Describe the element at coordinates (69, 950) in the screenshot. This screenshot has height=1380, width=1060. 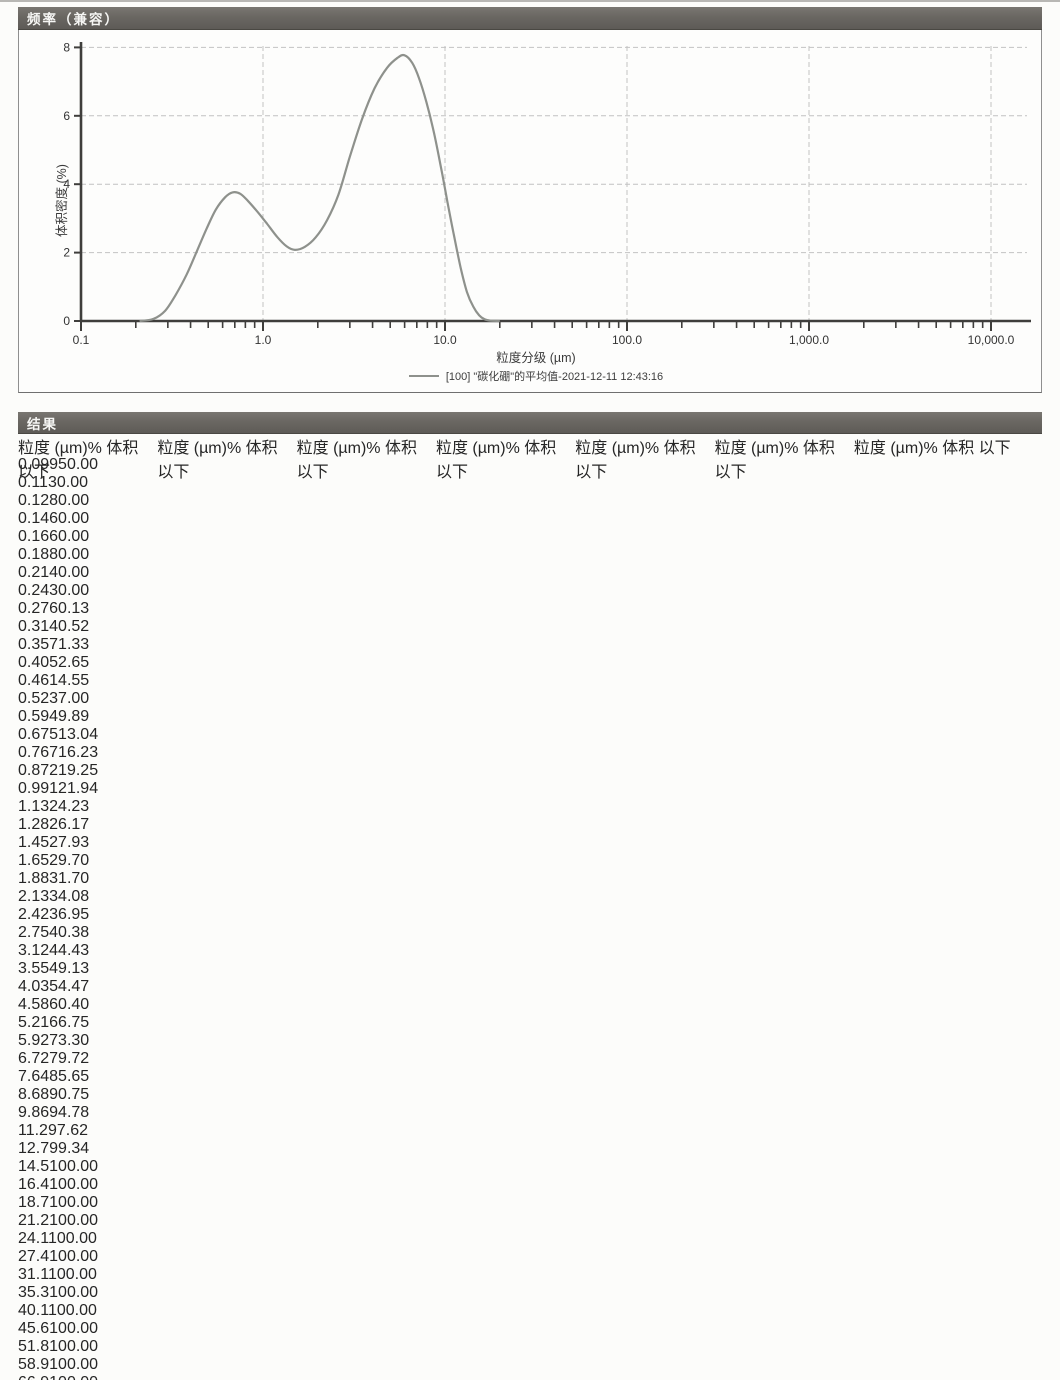
I see `pct-value: 44.43` at that location.